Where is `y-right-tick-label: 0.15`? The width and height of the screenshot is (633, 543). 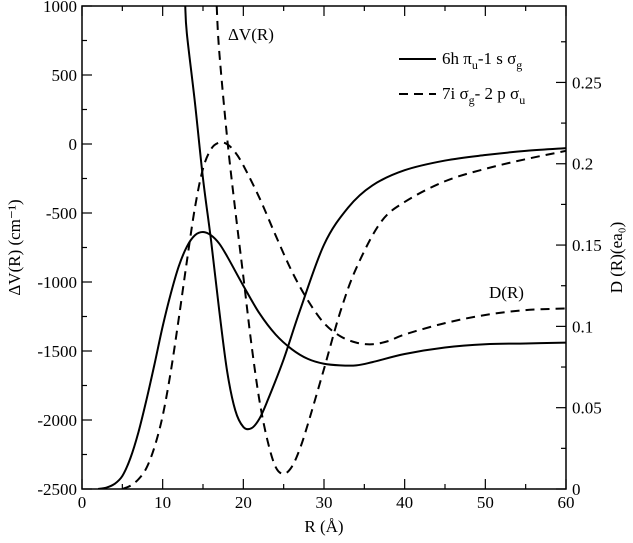 y-right-tick-label: 0.15 is located at coordinates (587, 245).